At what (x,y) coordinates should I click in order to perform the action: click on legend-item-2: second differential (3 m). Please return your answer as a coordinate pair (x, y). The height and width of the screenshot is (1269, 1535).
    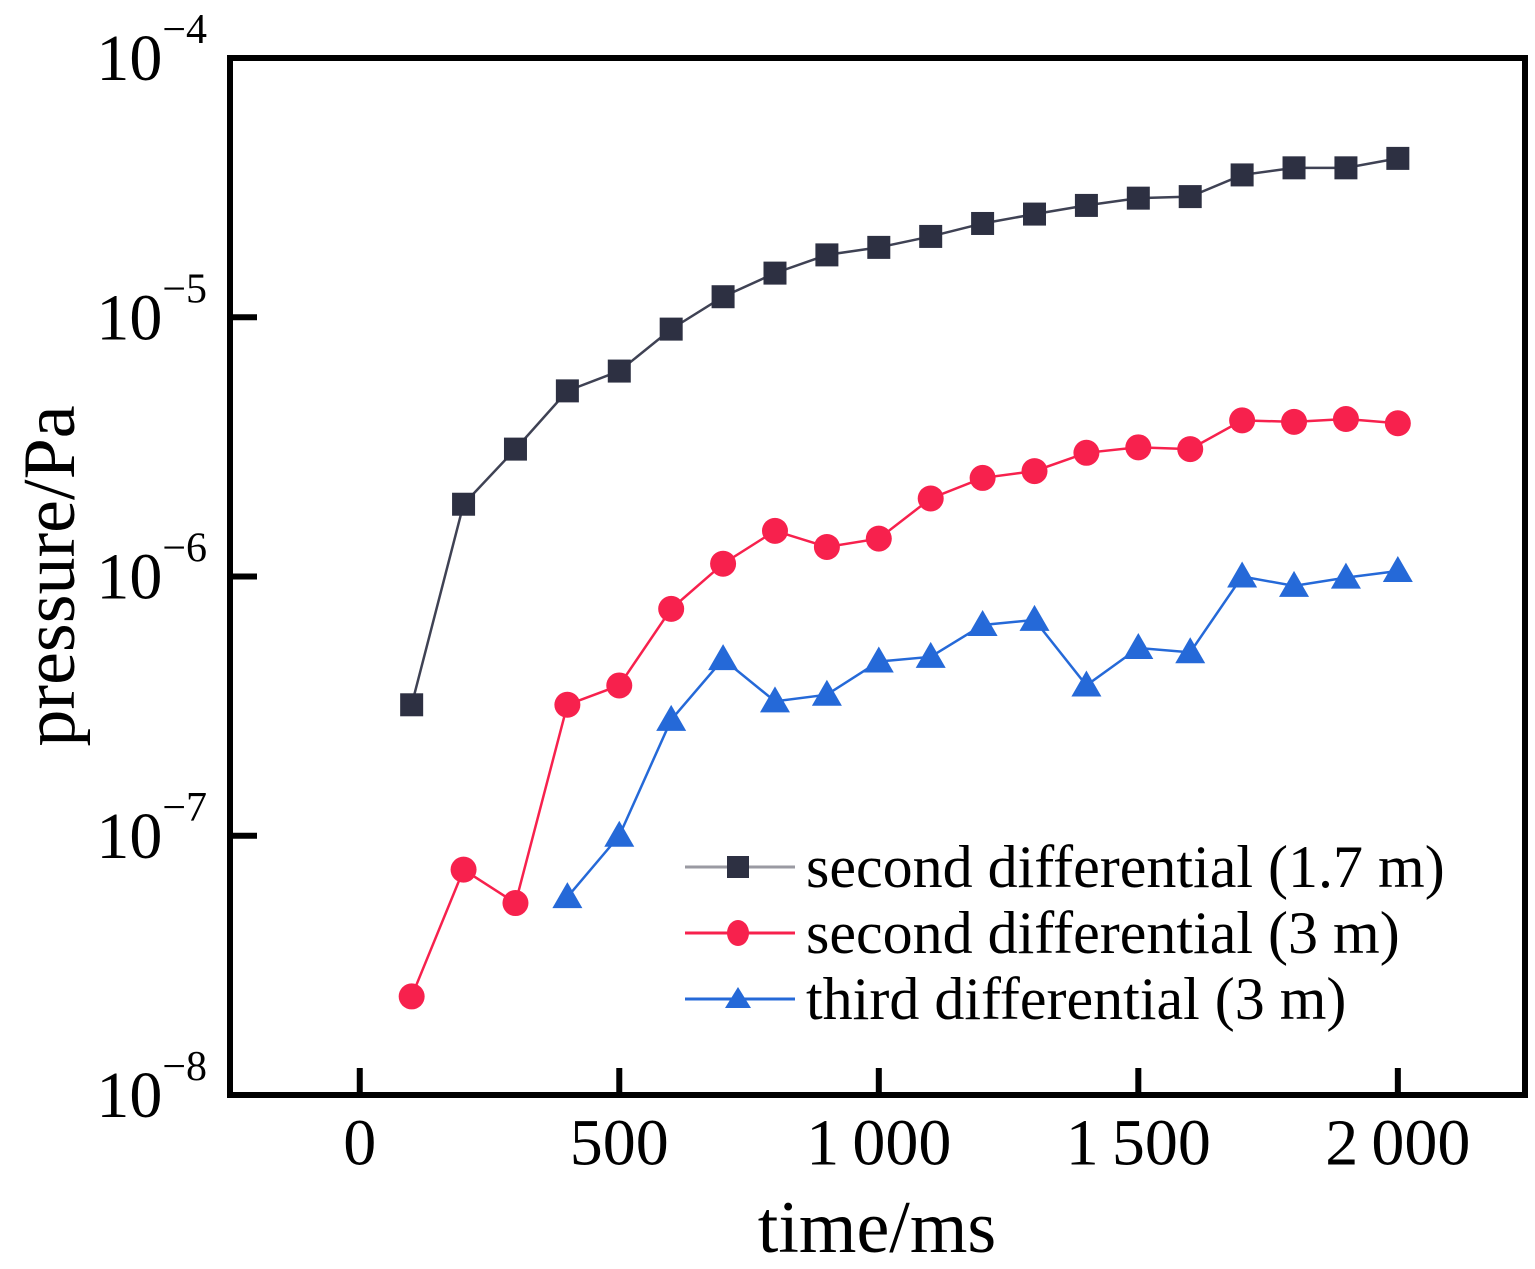
    Looking at the image, I should click on (1042, 933).